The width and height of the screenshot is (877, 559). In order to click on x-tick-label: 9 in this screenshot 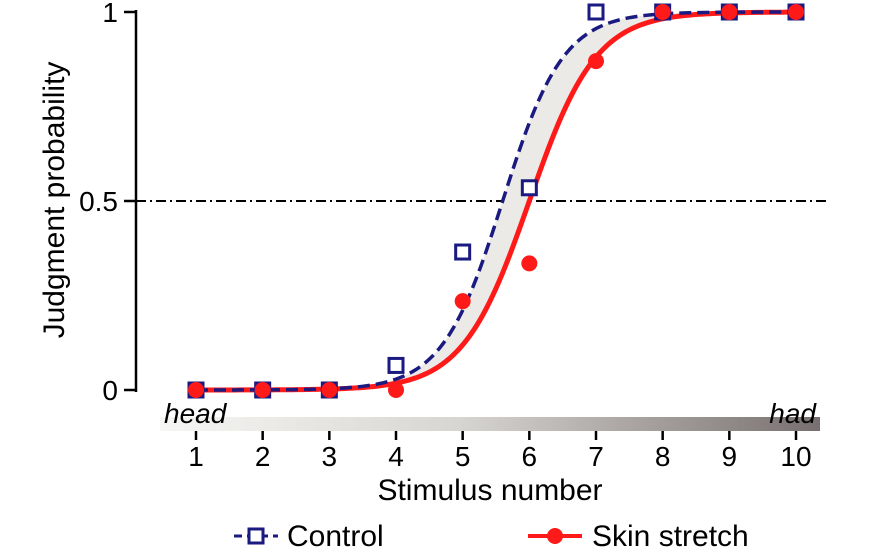, I will do `click(730, 456)`.